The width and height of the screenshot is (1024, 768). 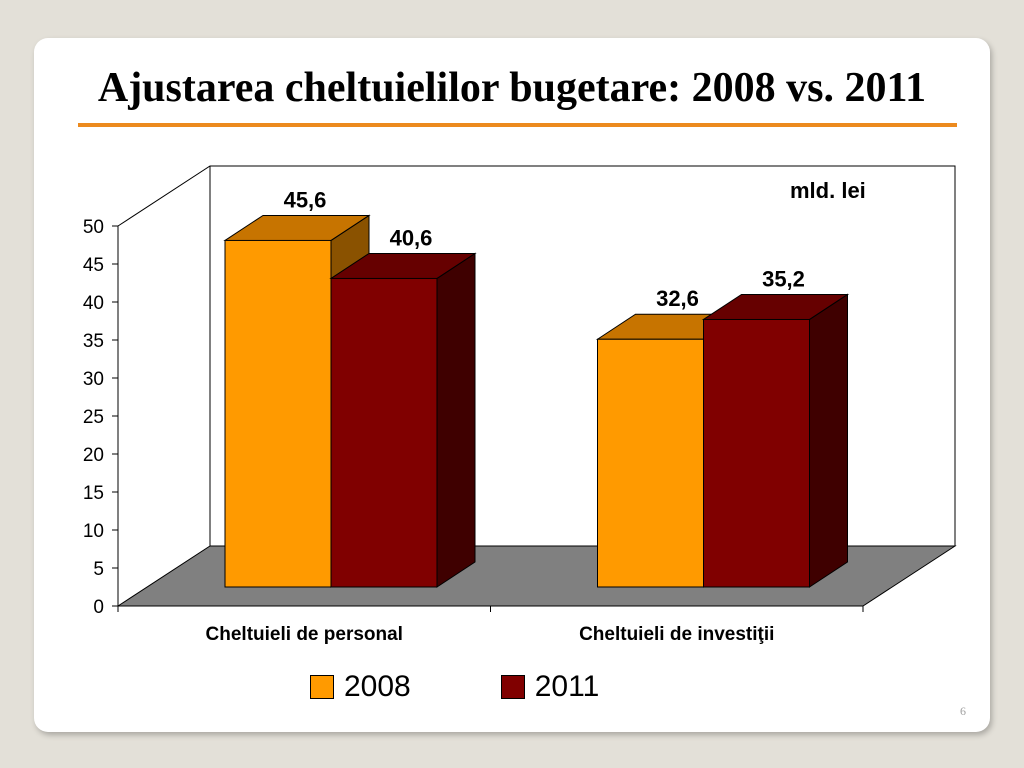 I want to click on data-label: 45,6, so click(x=305, y=199).